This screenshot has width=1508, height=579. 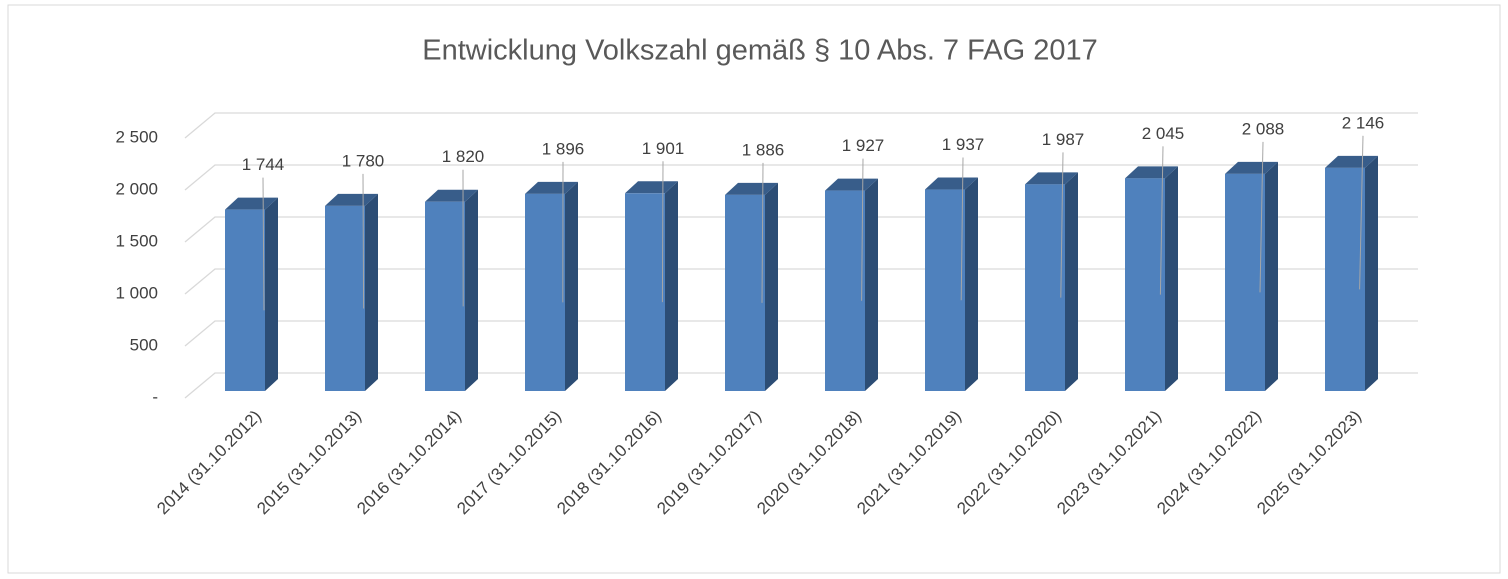 I want to click on data-label: 1 927, so click(x=863, y=145).